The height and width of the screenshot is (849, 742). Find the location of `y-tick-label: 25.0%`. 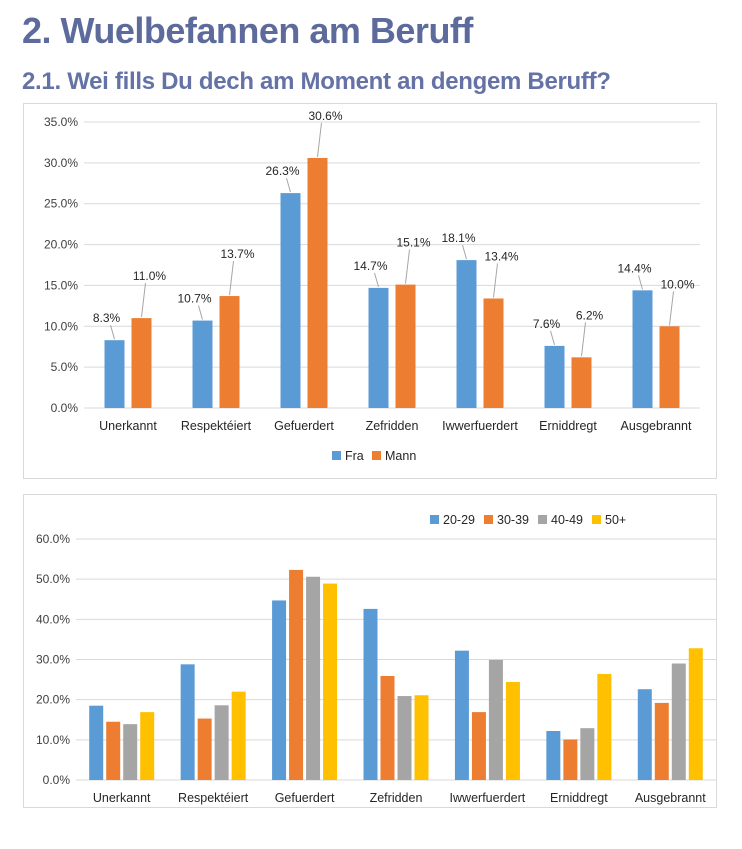

y-tick-label: 25.0% is located at coordinates (61, 204).